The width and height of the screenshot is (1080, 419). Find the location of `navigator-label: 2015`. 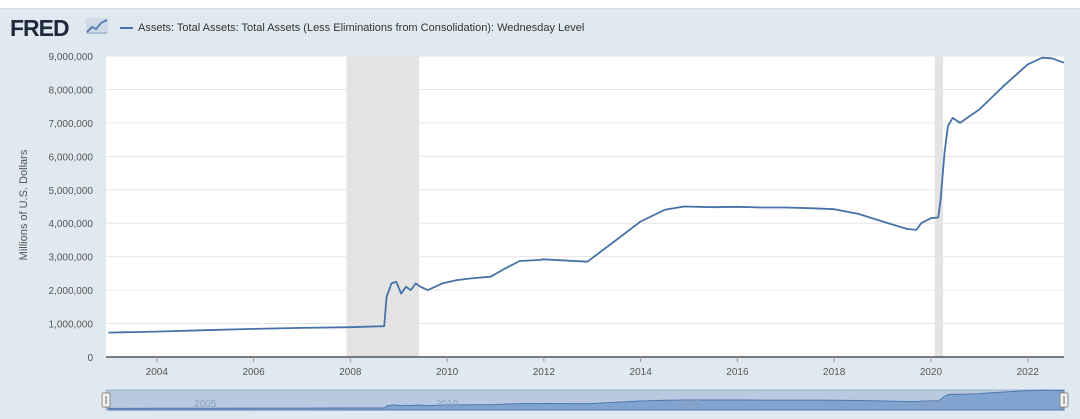

navigator-label: 2015 is located at coordinates (689, 404).